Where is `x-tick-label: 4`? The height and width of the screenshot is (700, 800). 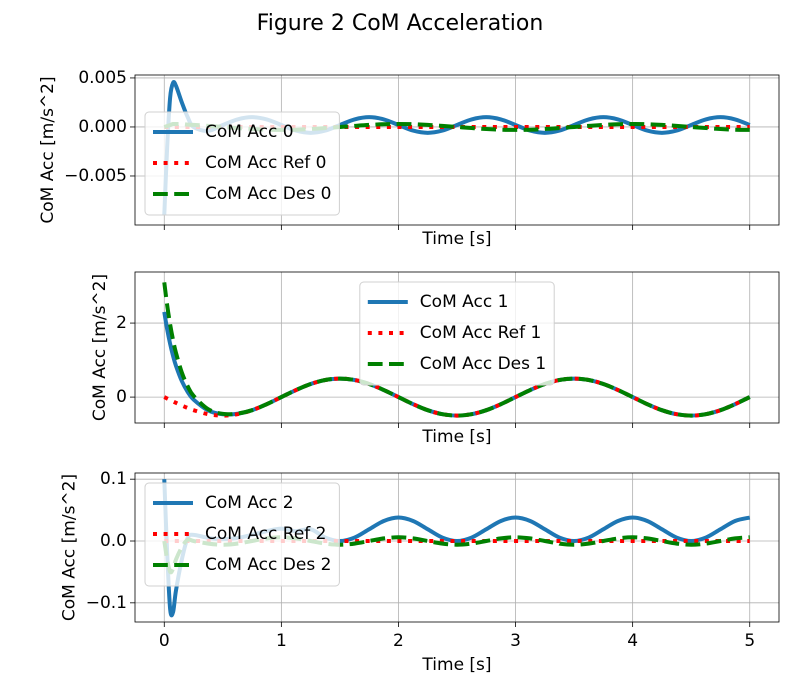
x-tick-label: 4 is located at coordinates (632, 641).